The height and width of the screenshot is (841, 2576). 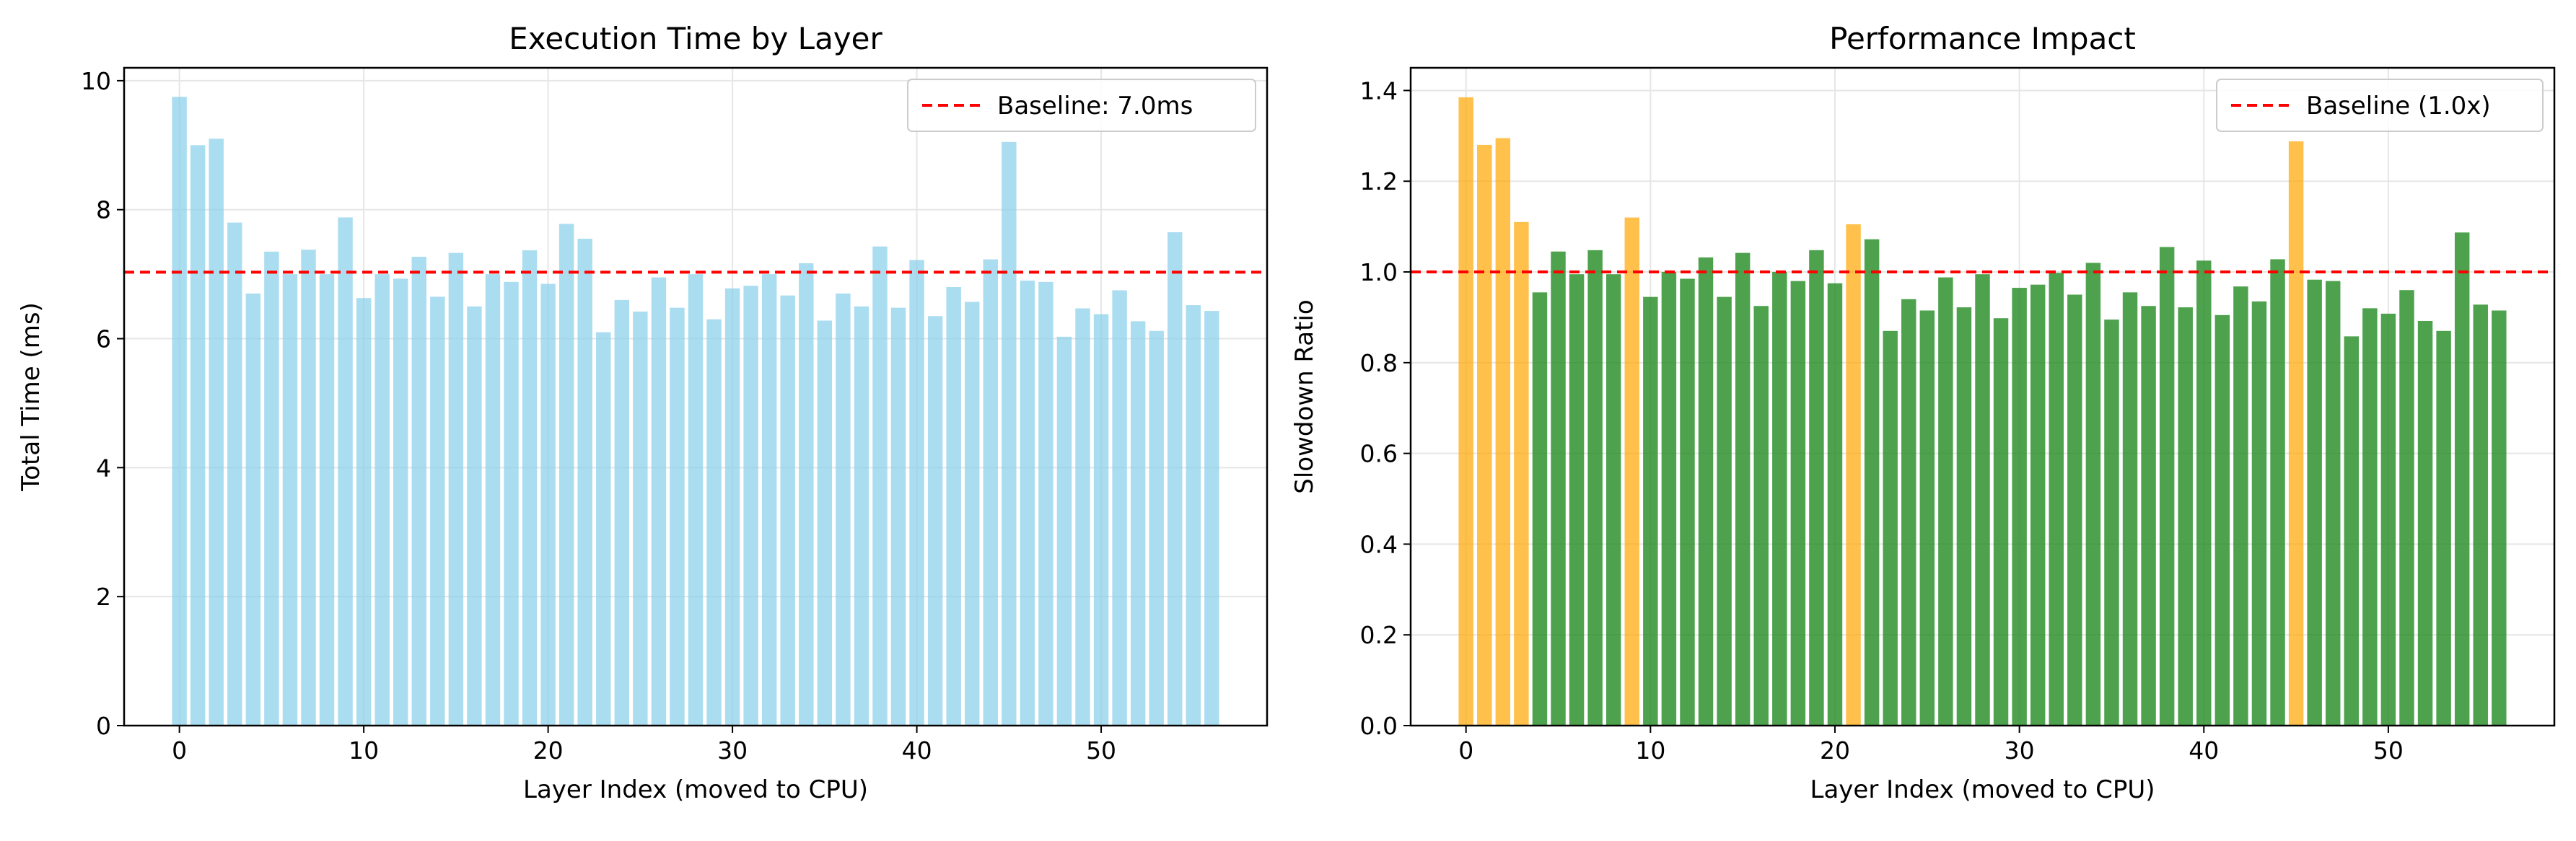 I want to click on legend-label: Baseline: 7.0ms, so click(x=1095, y=106).